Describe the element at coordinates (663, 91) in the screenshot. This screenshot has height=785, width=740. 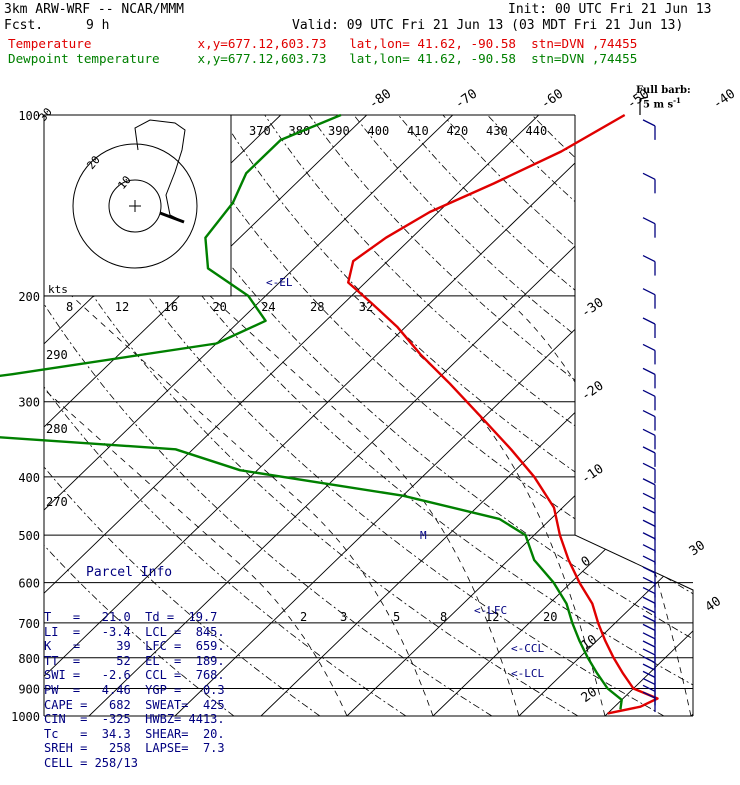
I see `barb-key-label: Full barb:` at that location.